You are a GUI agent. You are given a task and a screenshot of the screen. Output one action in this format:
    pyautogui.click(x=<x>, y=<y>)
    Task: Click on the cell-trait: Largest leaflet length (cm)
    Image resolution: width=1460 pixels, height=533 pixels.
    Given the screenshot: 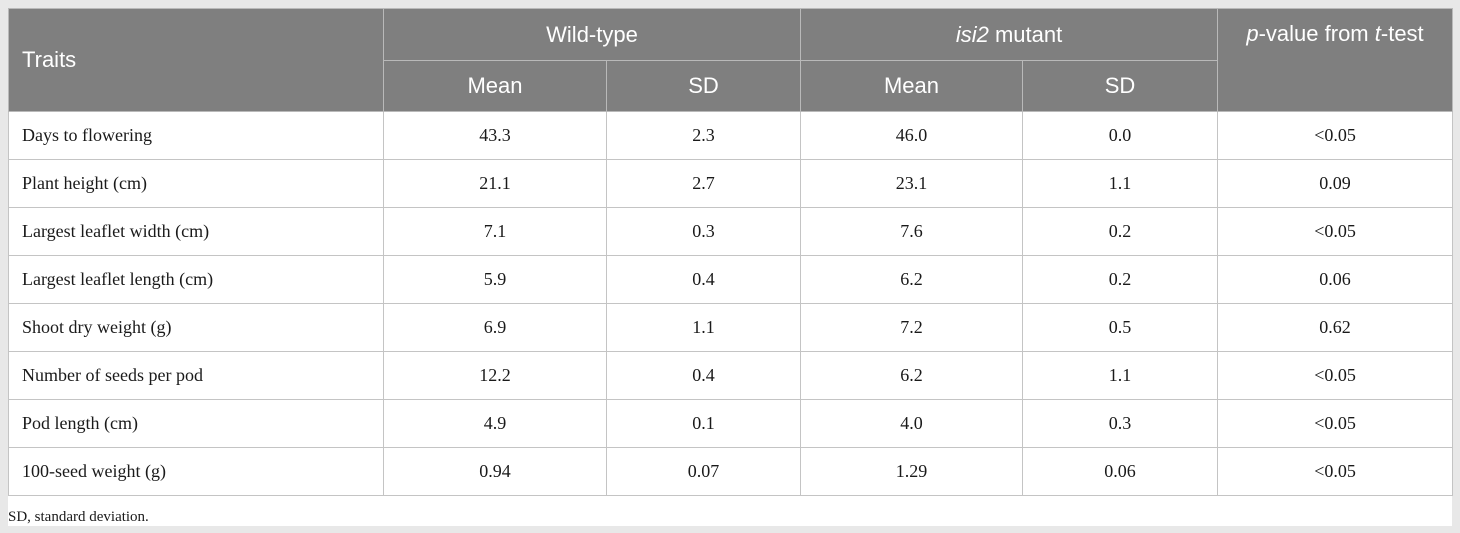 What is the action you would take?
    pyautogui.click(x=196, y=279)
    